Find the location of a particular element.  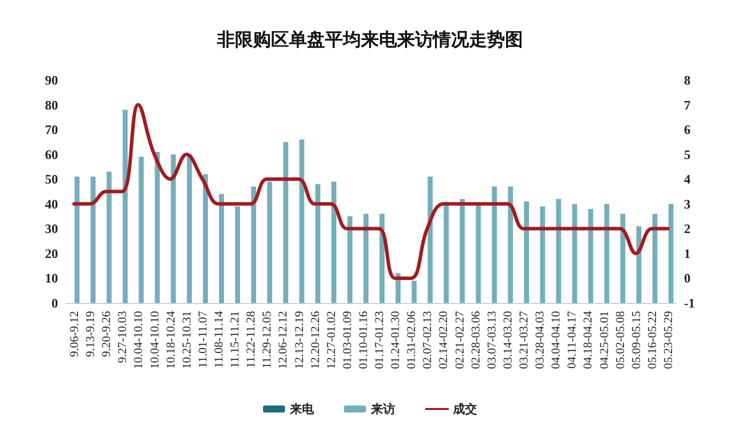

y2-tick-label: 3 is located at coordinates (687, 204).